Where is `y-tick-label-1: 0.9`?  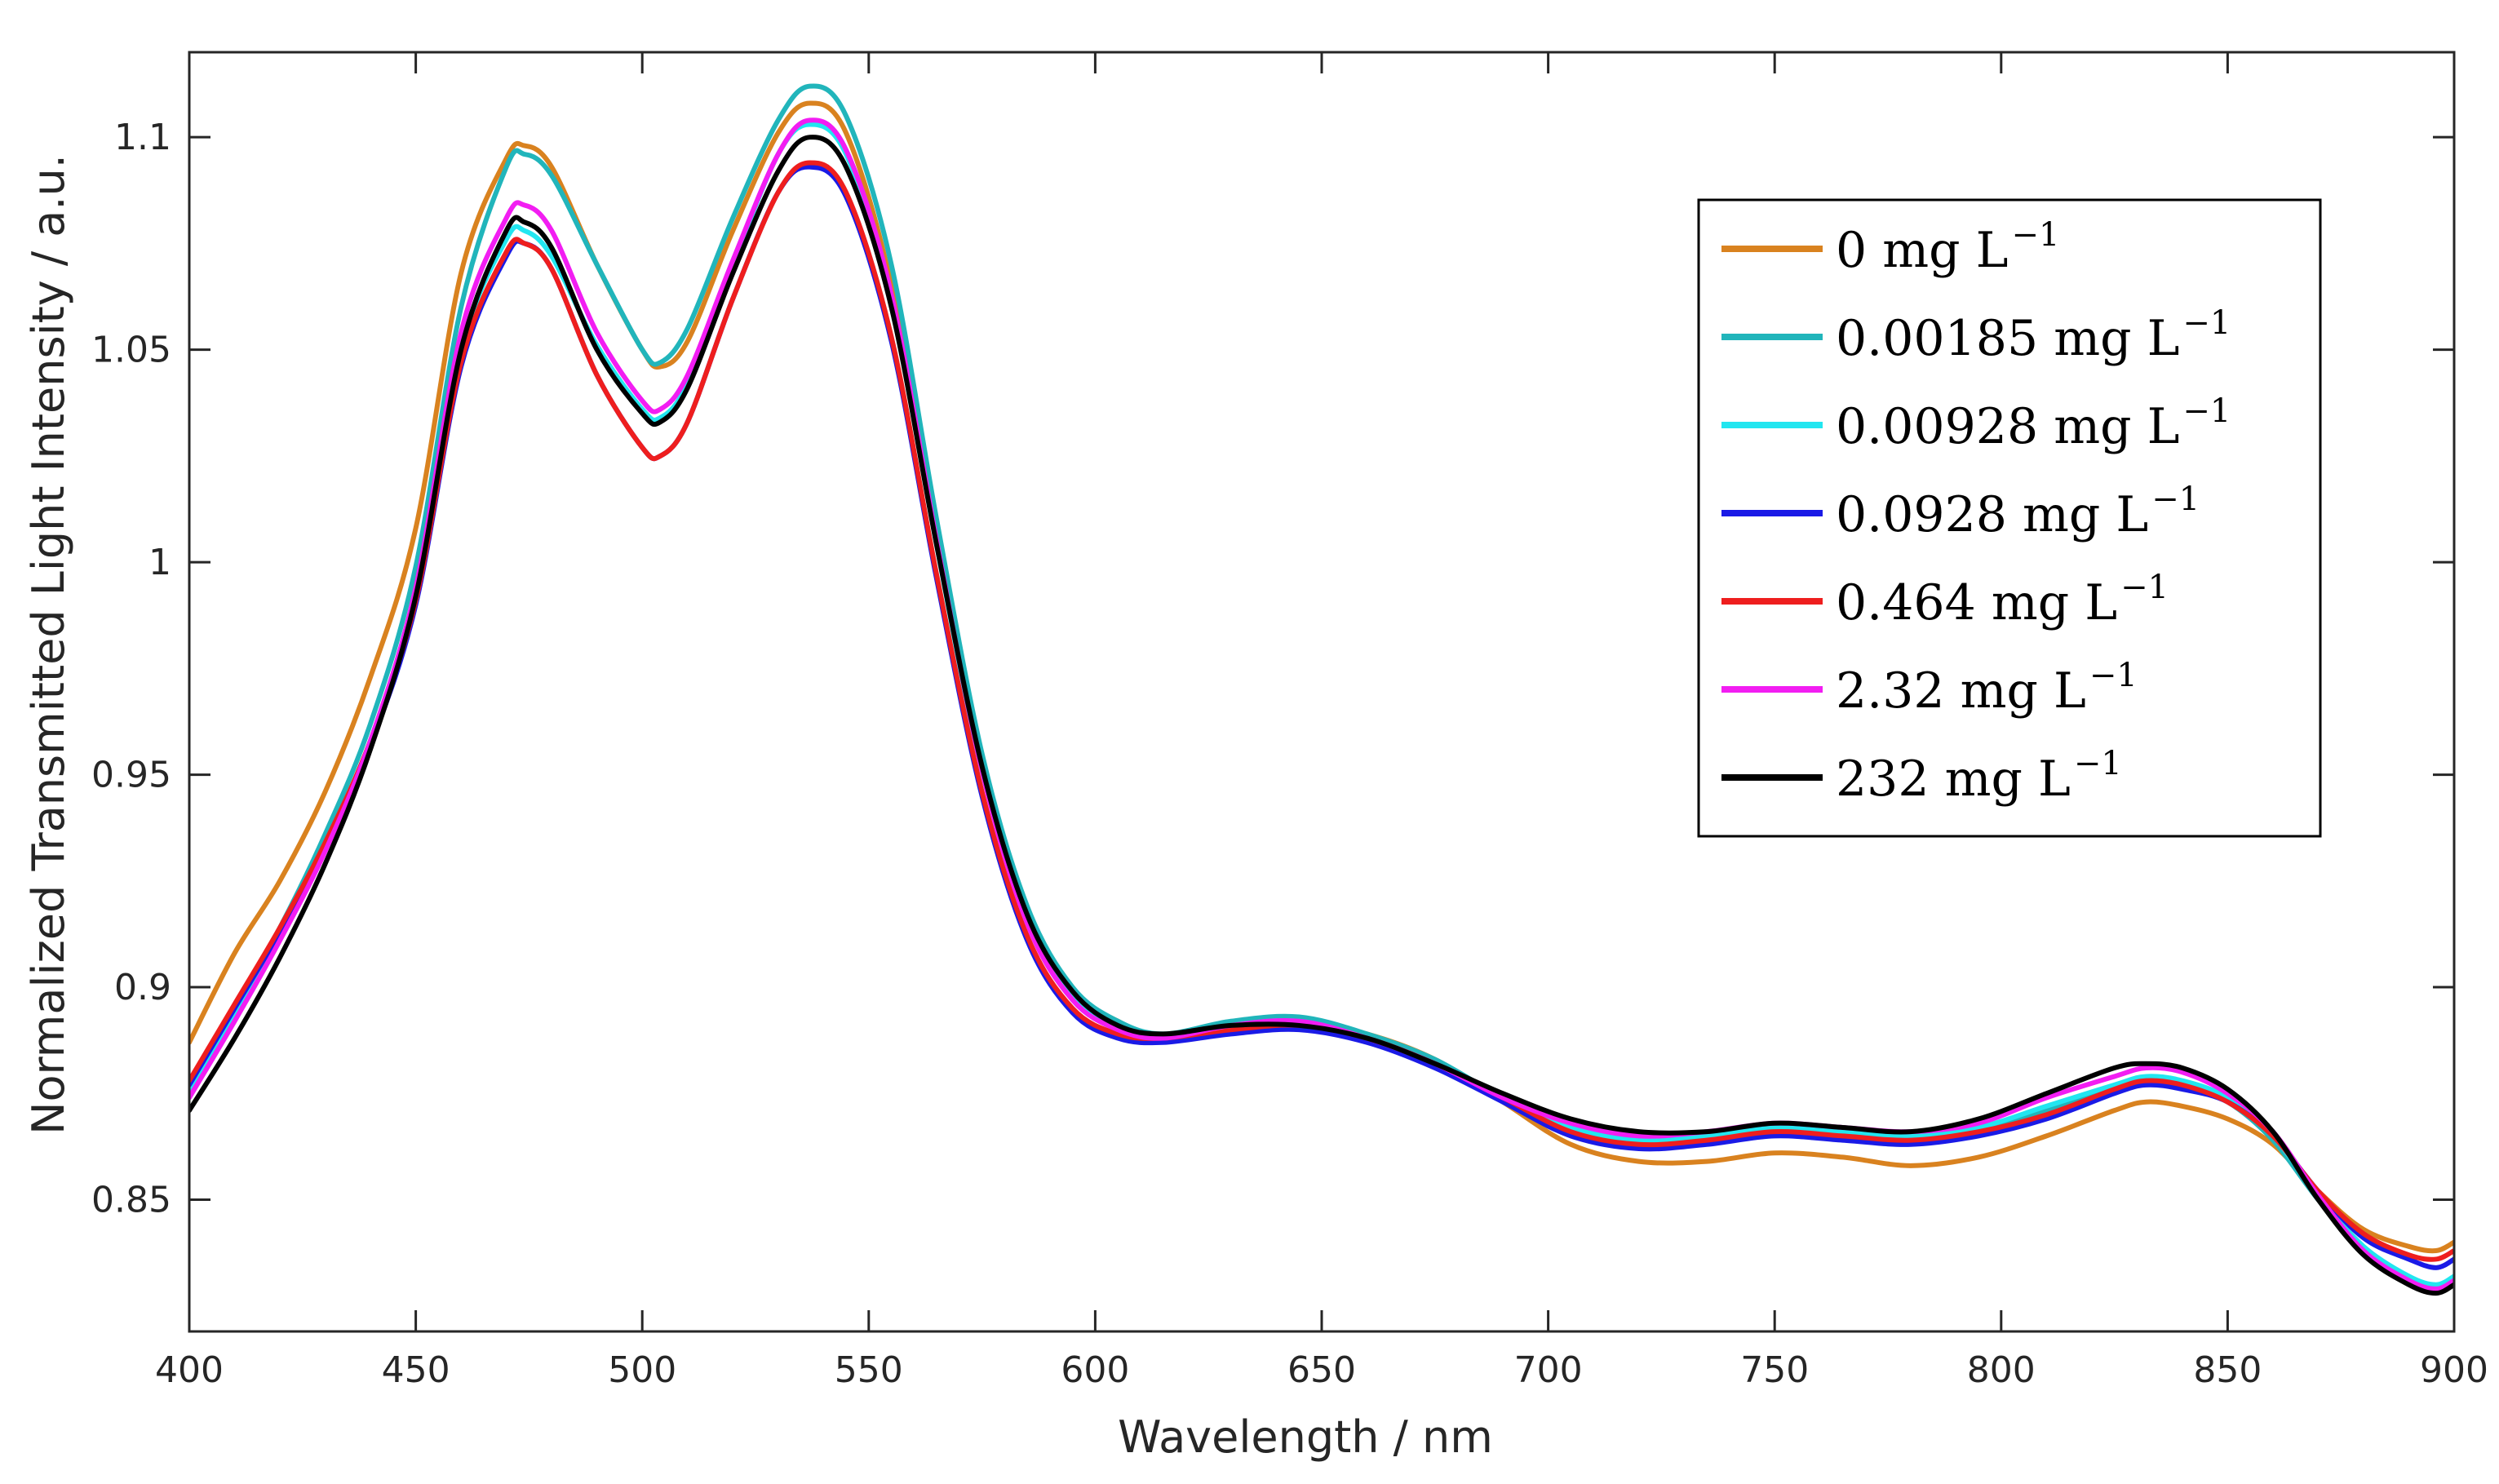 y-tick-label-1: 0.9 is located at coordinates (142, 987).